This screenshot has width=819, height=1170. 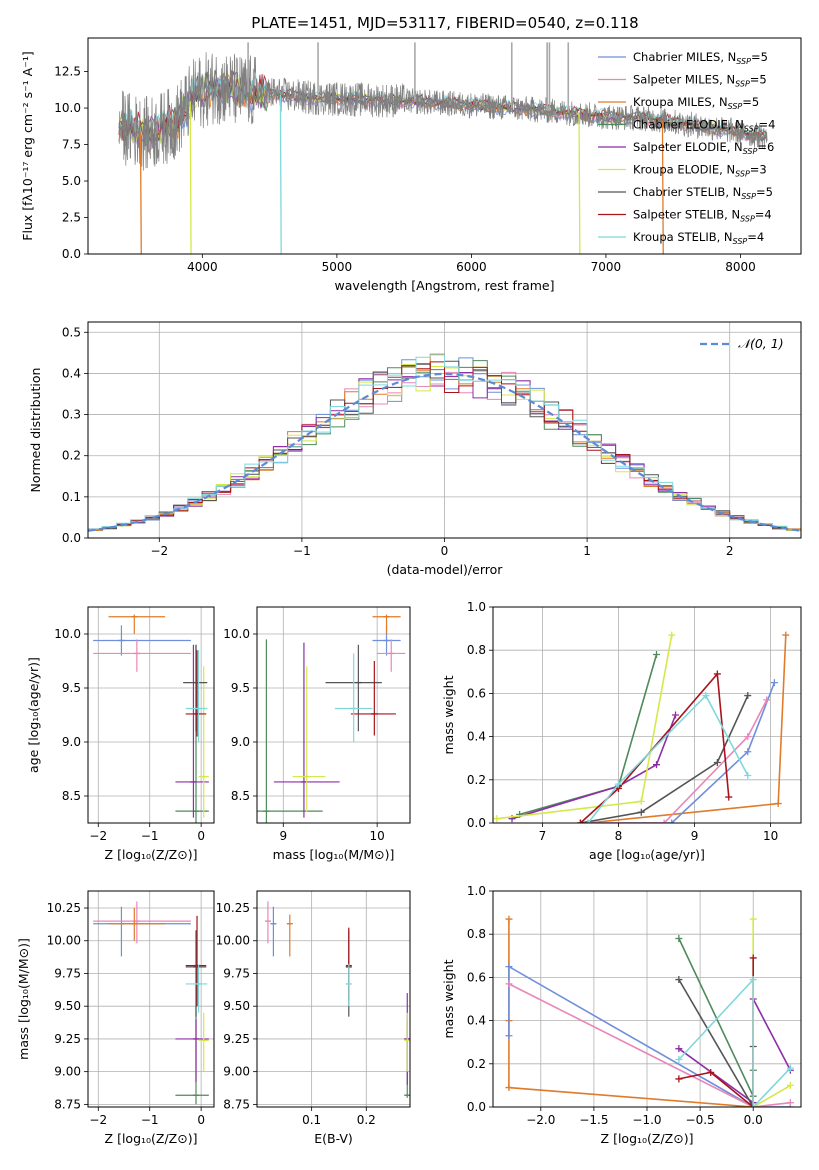 I want to click on legend-label-text: Salpeter ELODIE, N, so click(x=688, y=147).